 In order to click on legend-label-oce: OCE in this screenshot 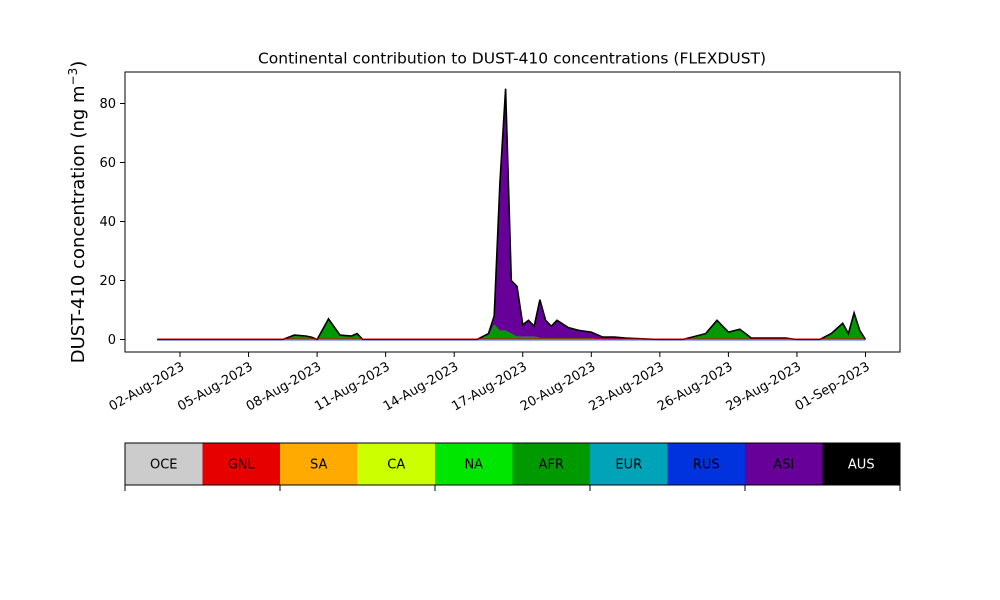, I will do `click(164, 465)`.